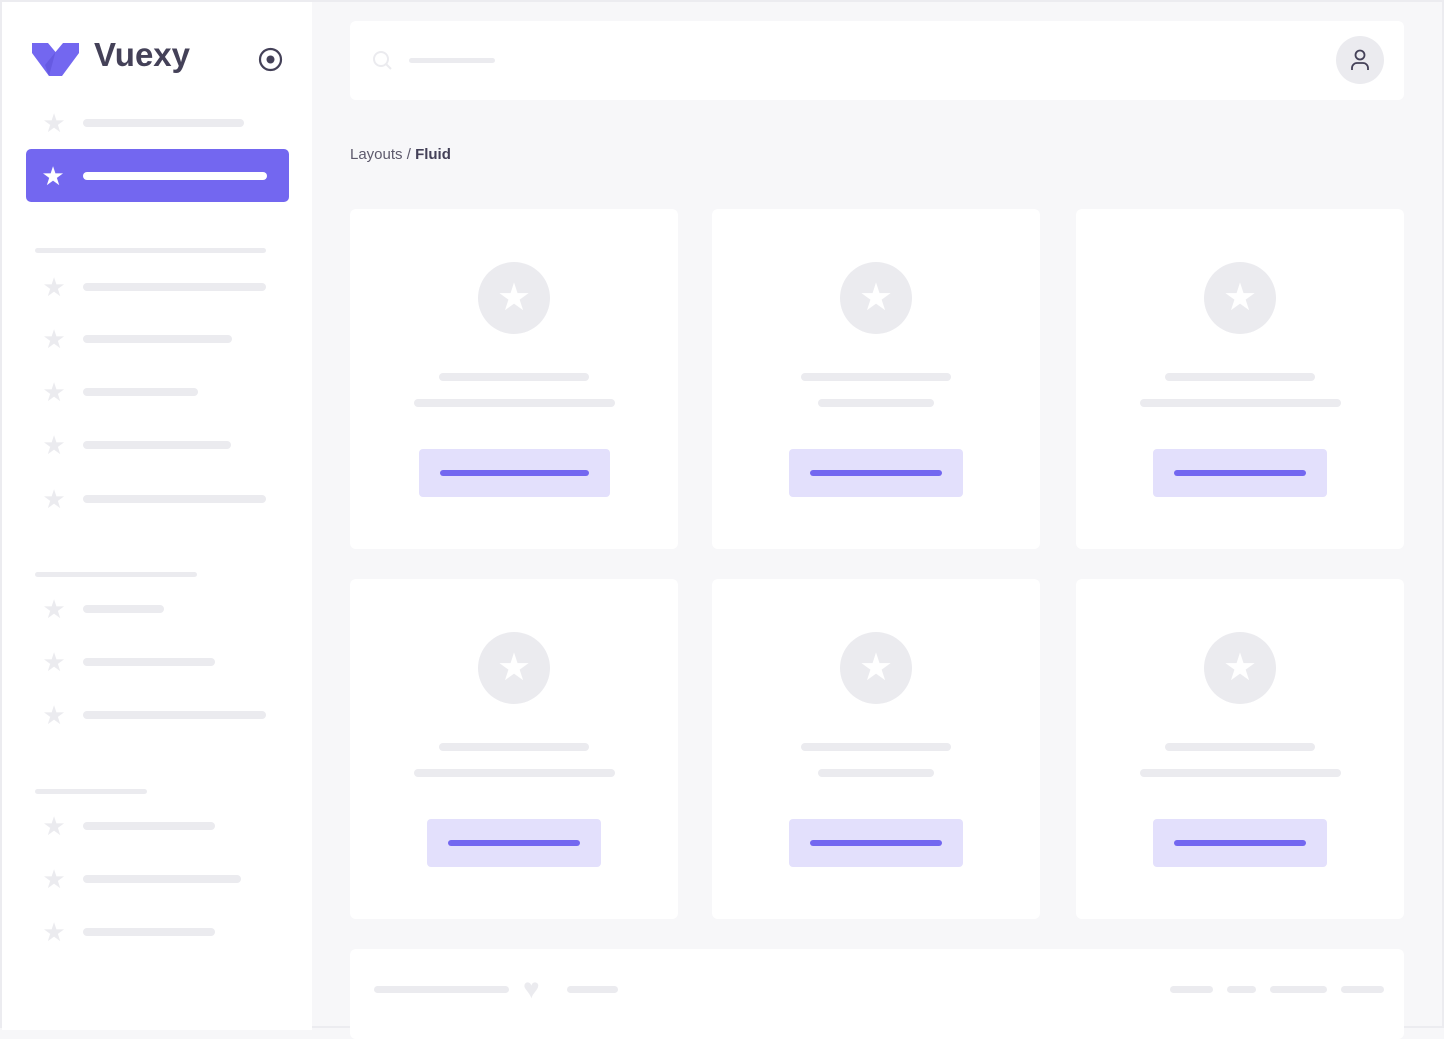 Image resolution: width=1444 pixels, height=1039 pixels. What do you see at coordinates (531, 988) in the screenshot?
I see `heart-icon: ♥` at bounding box center [531, 988].